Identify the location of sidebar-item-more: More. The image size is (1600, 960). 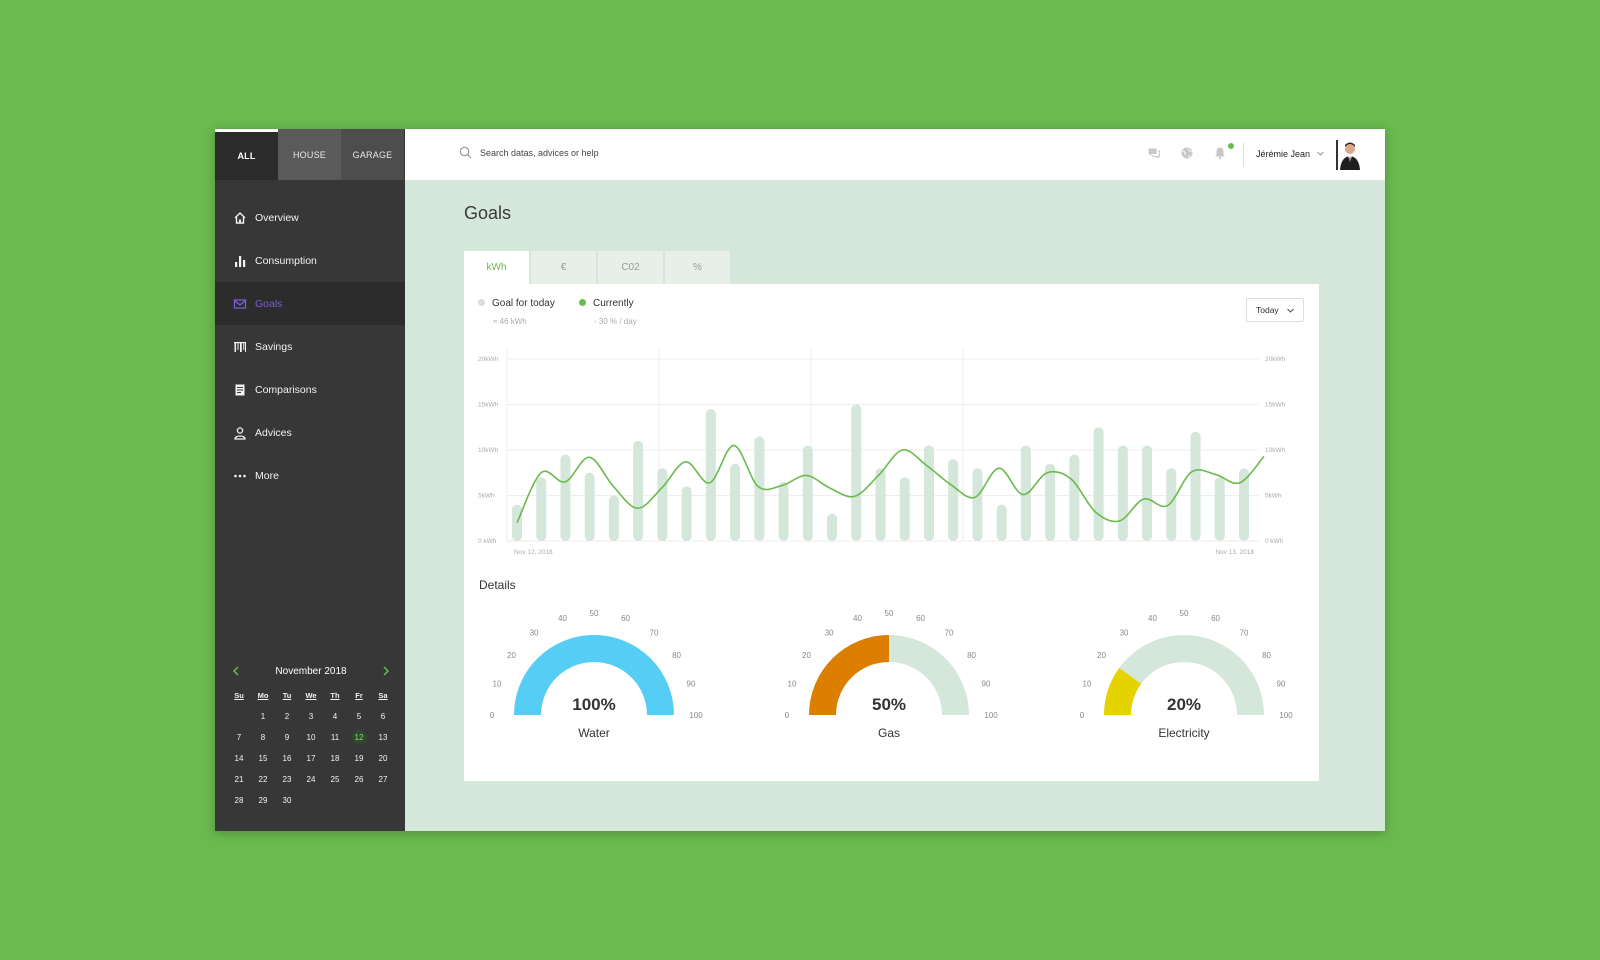
(310, 475).